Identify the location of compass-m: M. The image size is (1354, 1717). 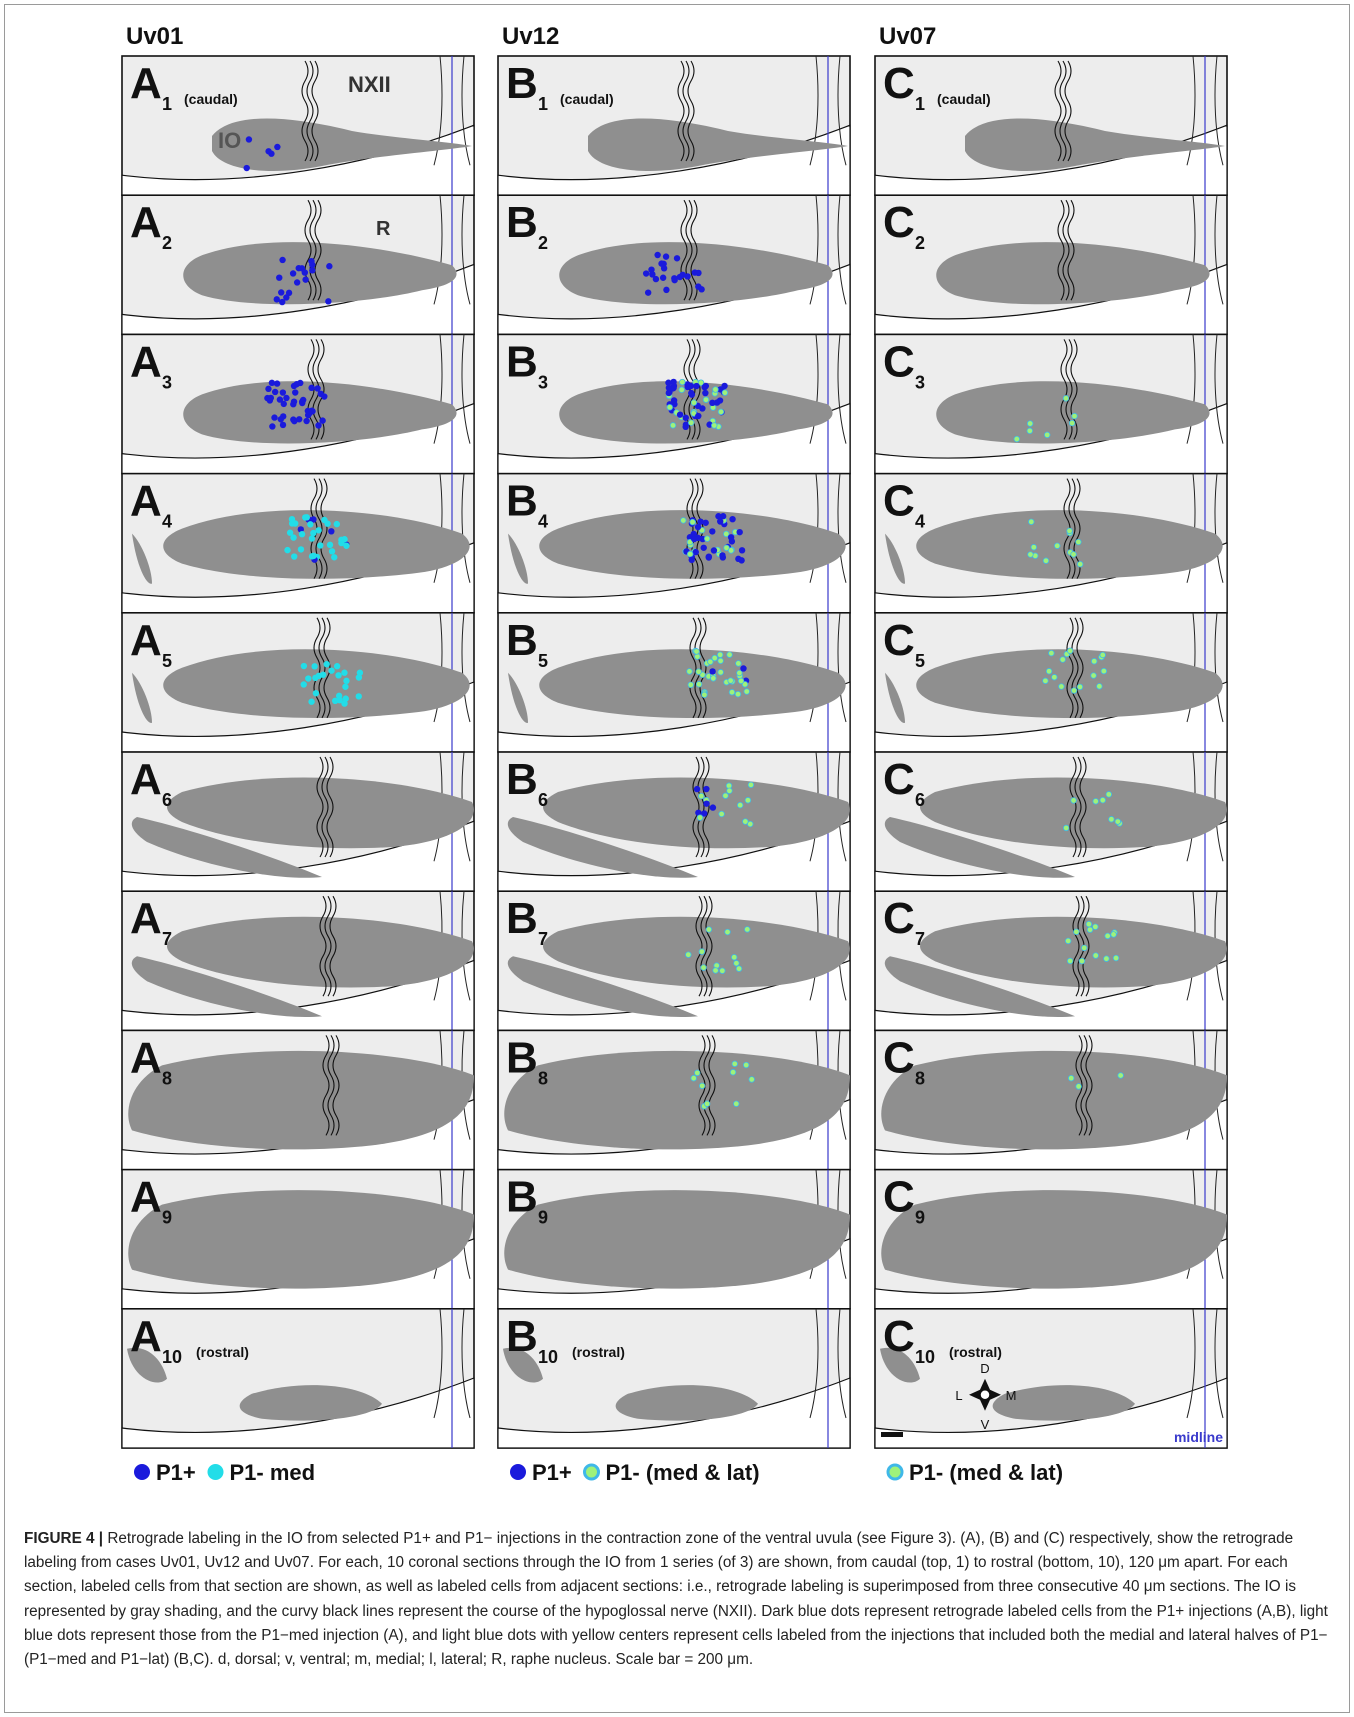
(1011, 1395).